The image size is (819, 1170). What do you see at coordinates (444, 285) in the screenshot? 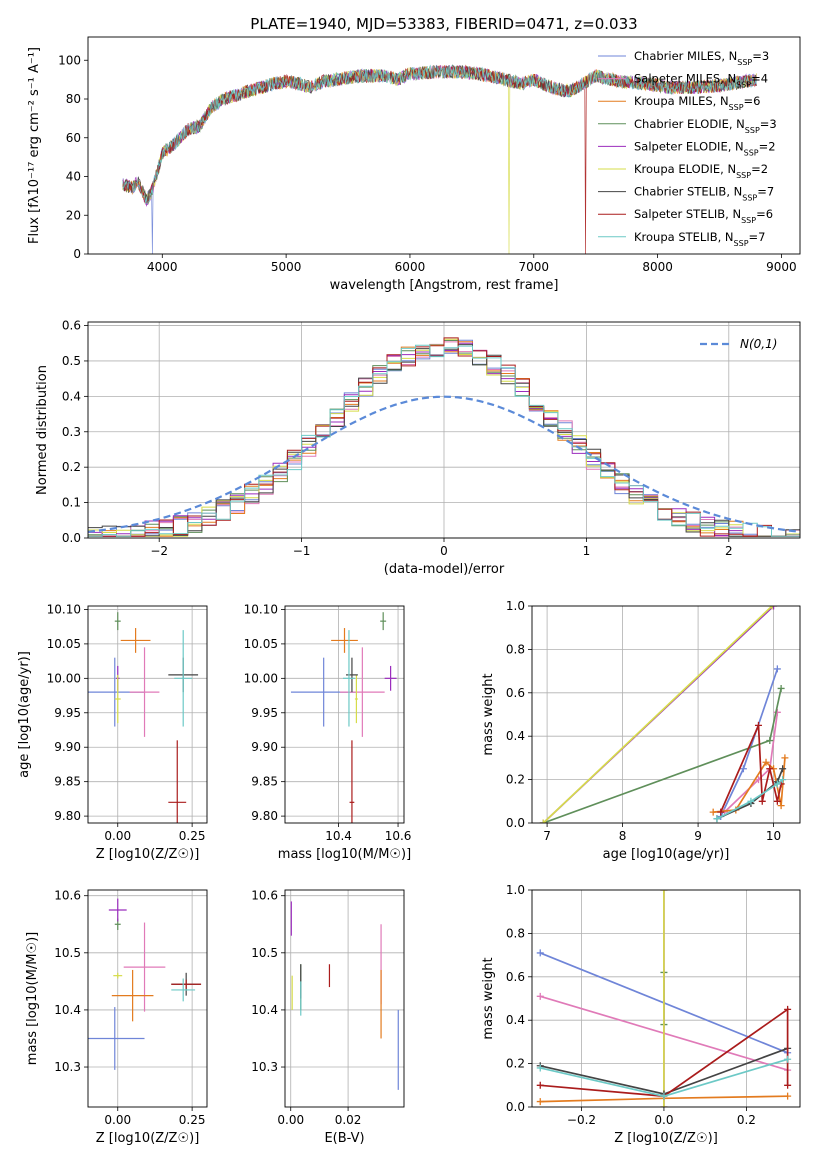
I see `x-axis-label: wavelength [Angstrom, rest frame]` at bounding box center [444, 285].